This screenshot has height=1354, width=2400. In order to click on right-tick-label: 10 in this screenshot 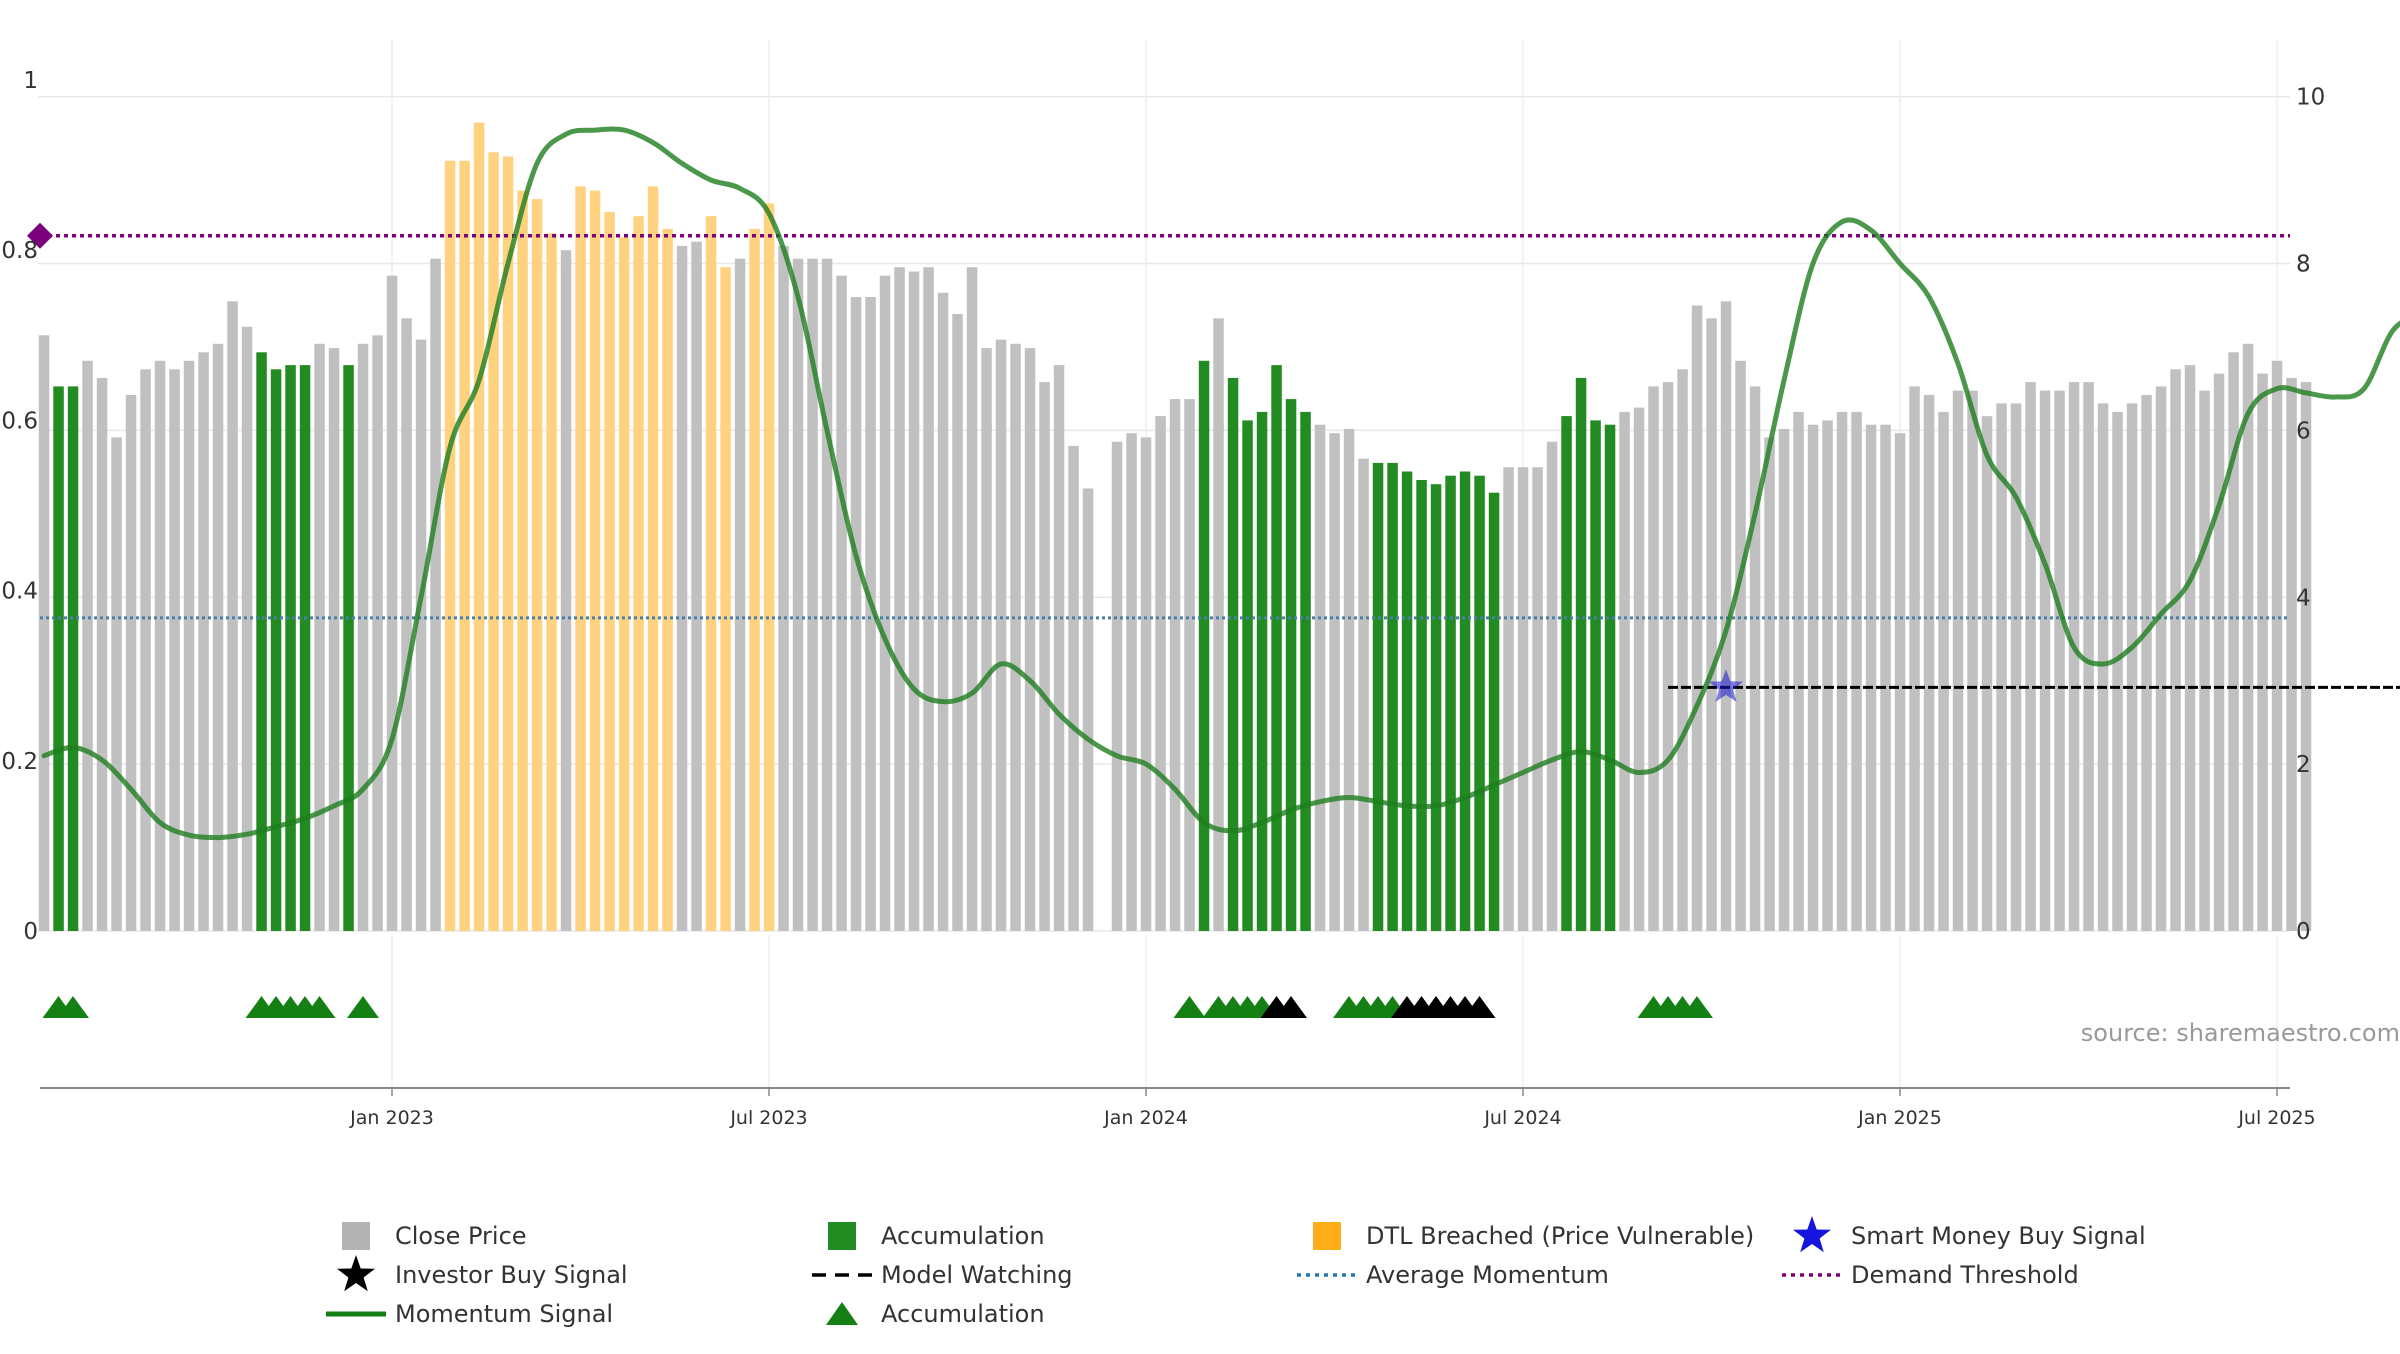, I will do `click(2310, 98)`.